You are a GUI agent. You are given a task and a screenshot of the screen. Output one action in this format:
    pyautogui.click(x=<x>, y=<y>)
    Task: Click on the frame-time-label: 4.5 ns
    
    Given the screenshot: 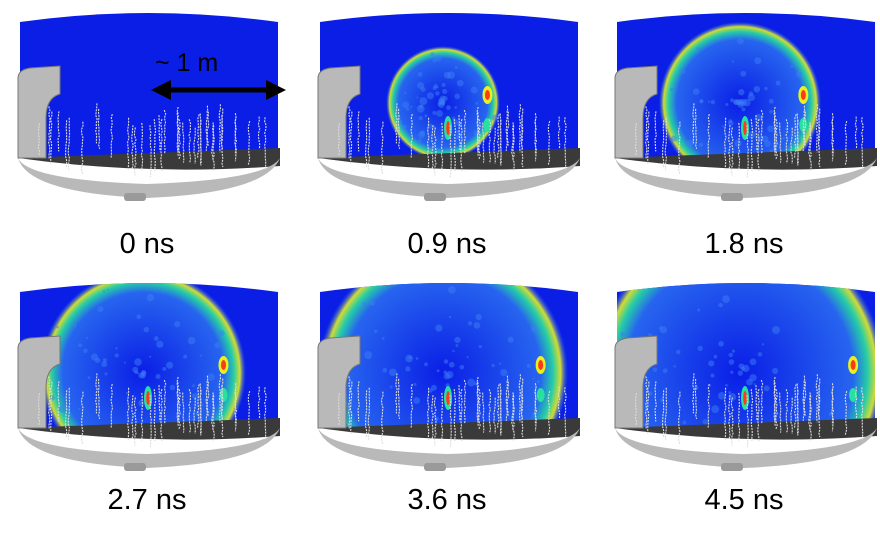 What is the action you would take?
    pyautogui.click(x=744, y=500)
    